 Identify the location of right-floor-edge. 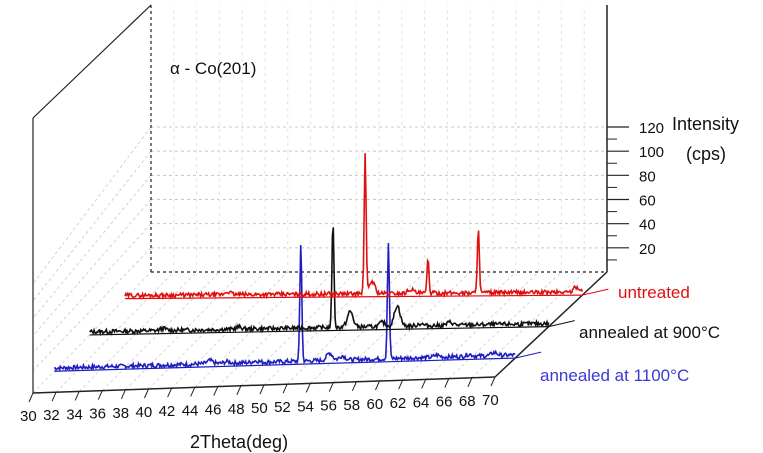
(551, 324).